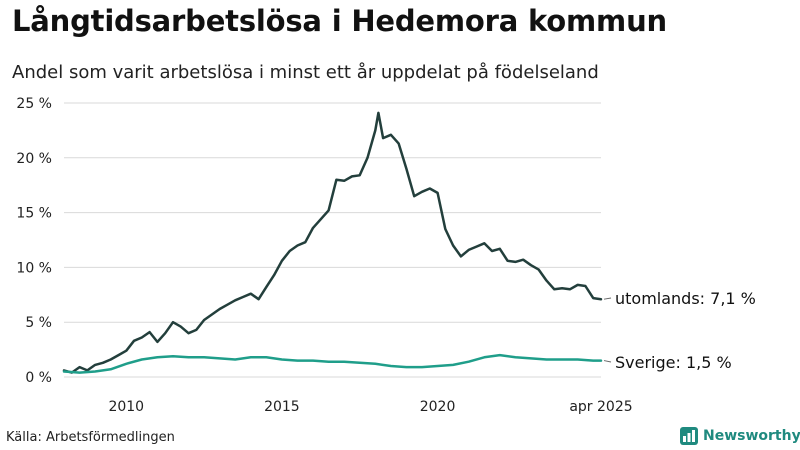 The height and width of the screenshot is (450, 800). What do you see at coordinates (751, 436) in the screenshot?
I see `brand-name: Newsworthy` at bounding box center [751, 436].